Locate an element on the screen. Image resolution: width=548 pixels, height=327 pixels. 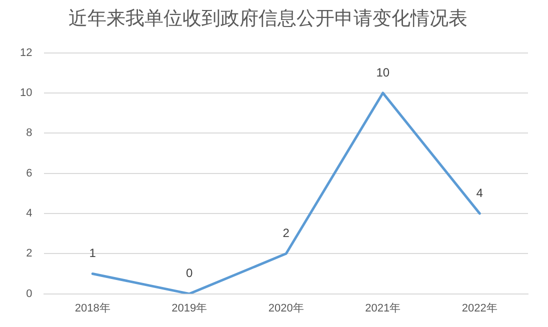
y-tick-label: 0 is located at coordinates (29, 294).